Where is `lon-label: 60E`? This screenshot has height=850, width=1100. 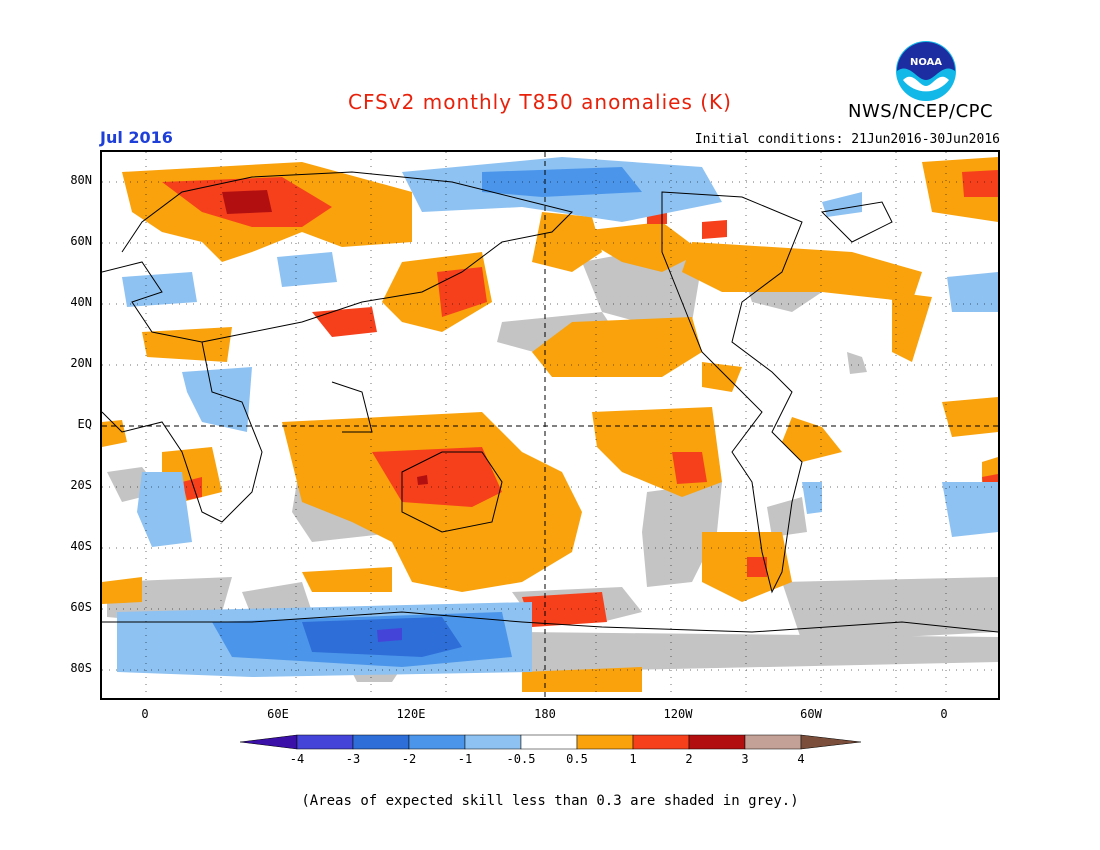 lon-label: 60E is located at coordinates (278, 714).